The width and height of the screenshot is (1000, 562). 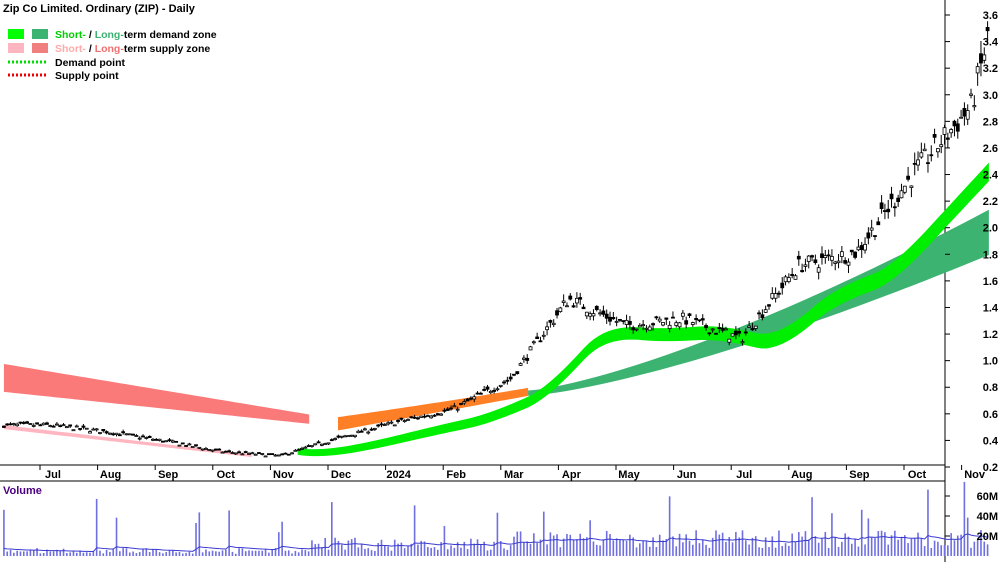 What do you see at coordinates (341, 475) in the screenshot?
I see `x-tick-label: Dec` at bounding box center [341, 475].